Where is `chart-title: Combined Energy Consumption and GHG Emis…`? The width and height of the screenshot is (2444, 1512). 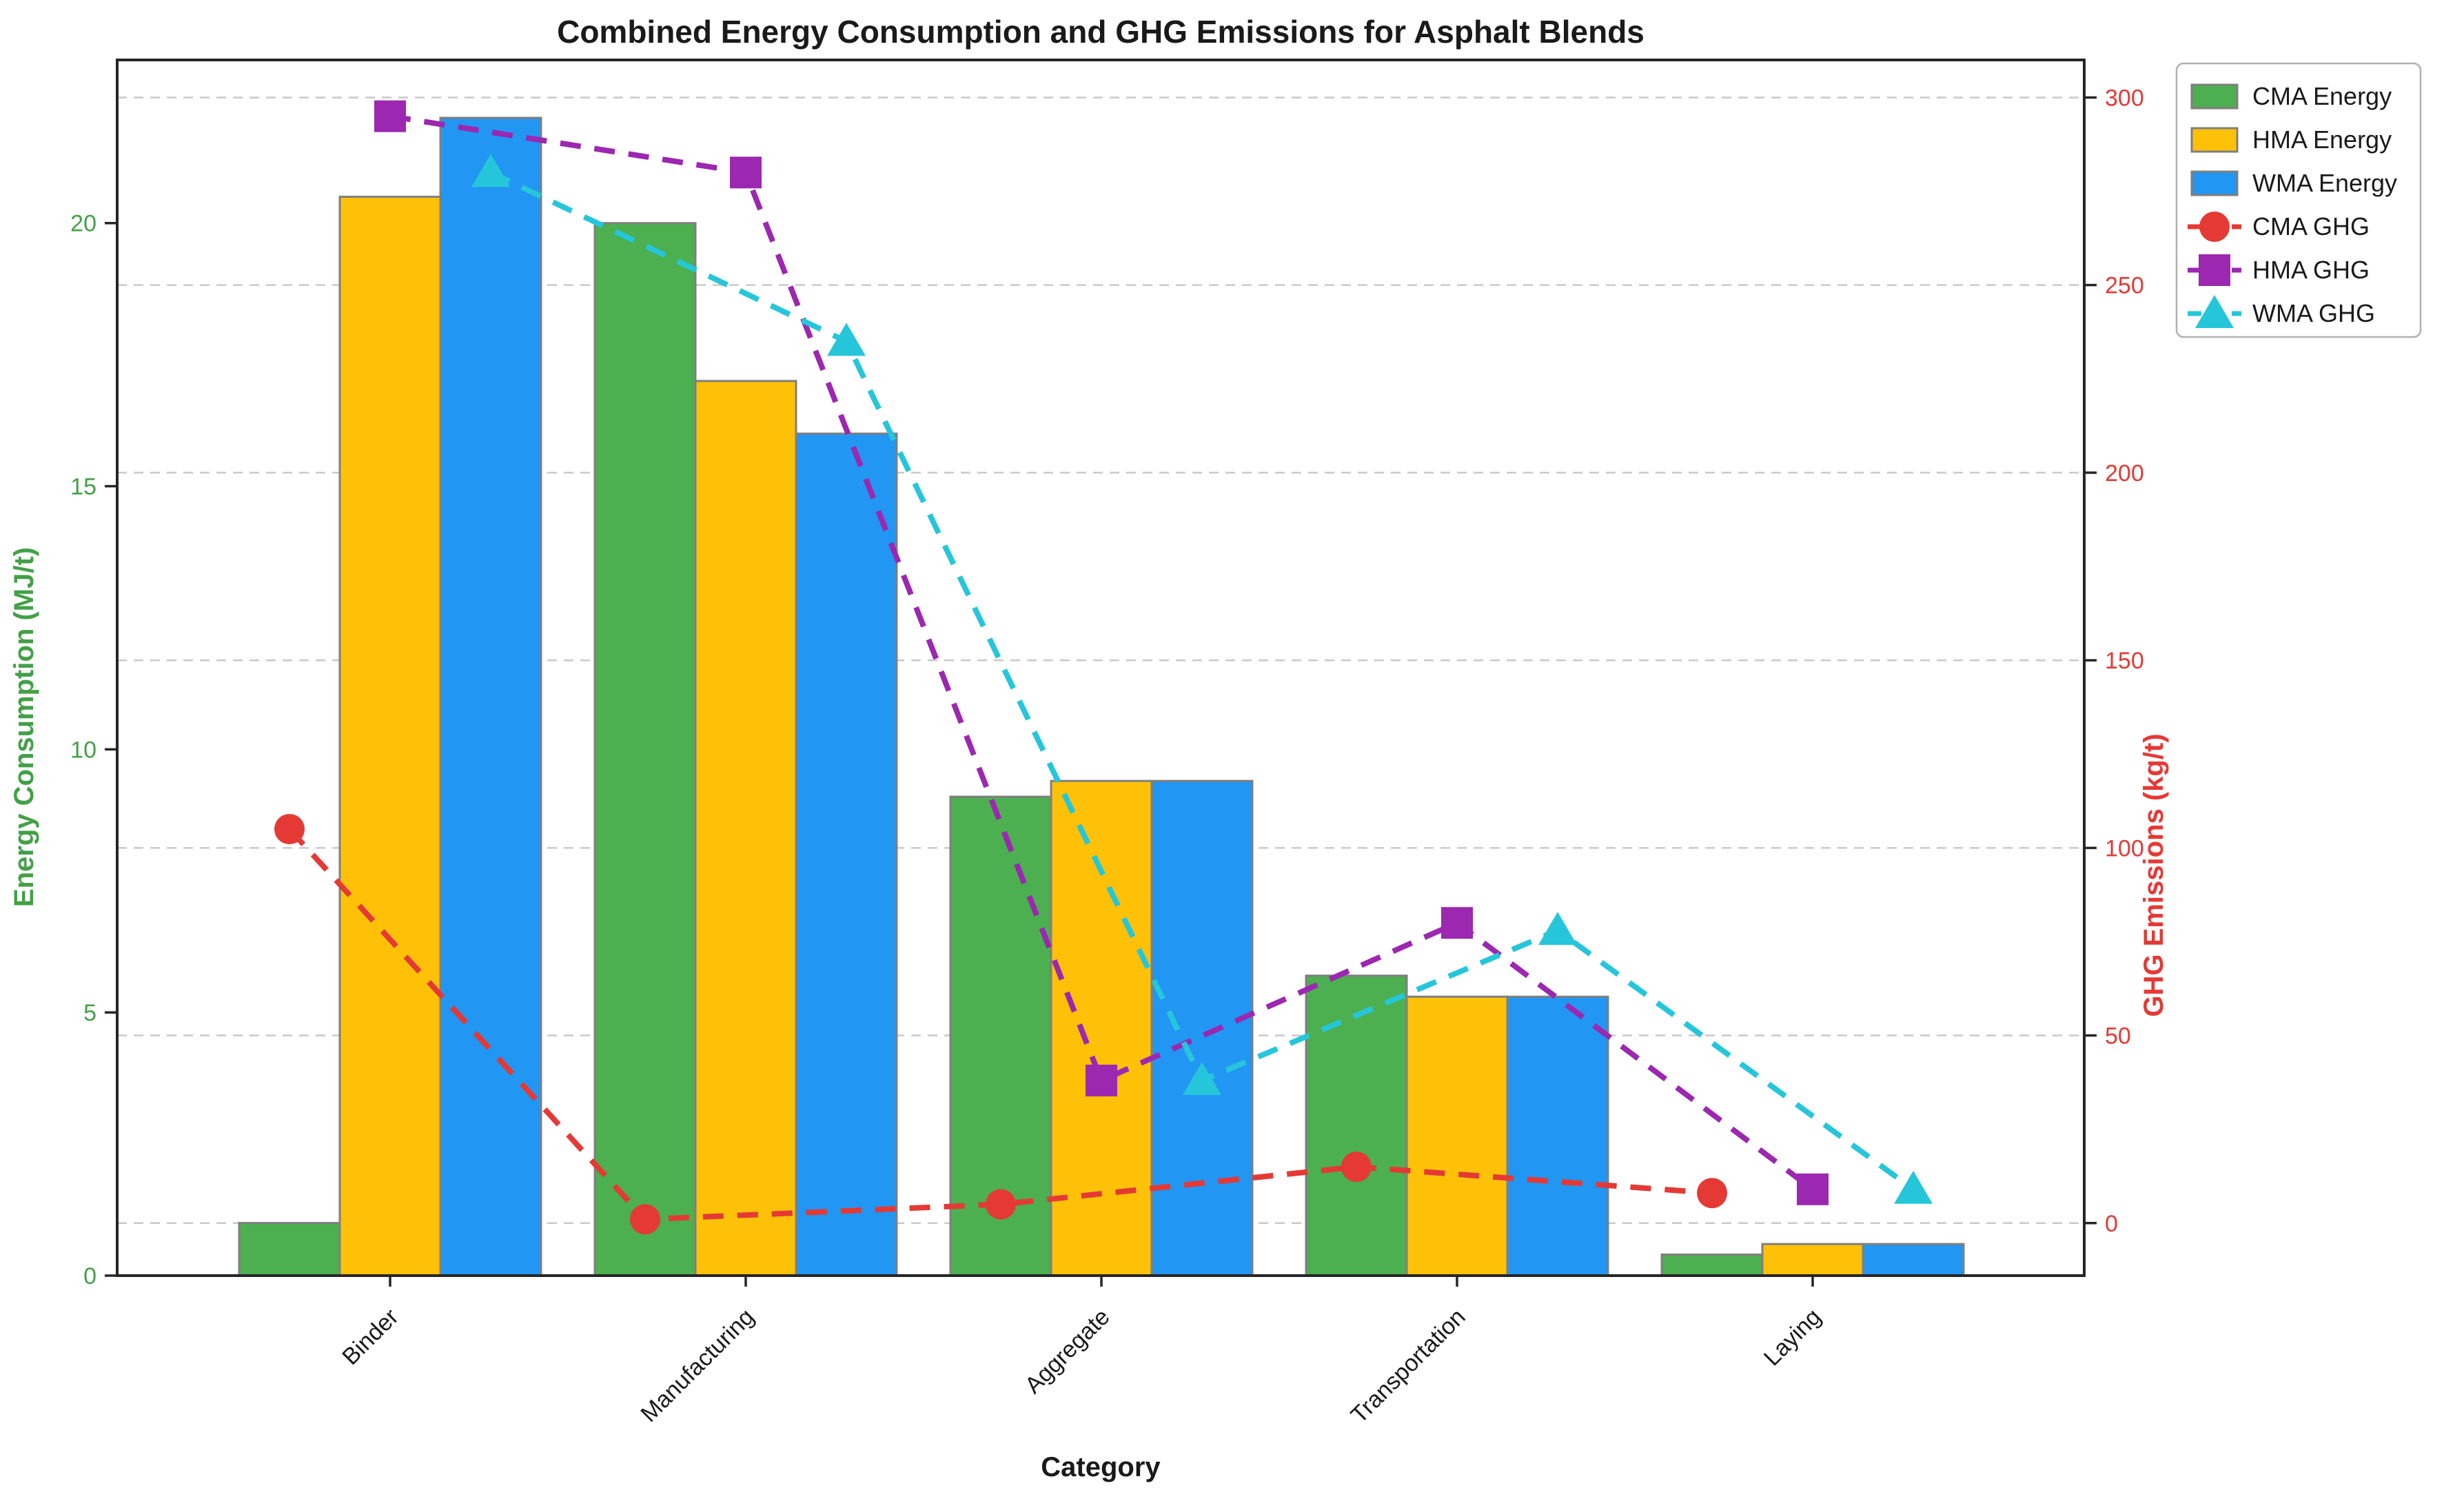
chart-title: Combined Energy Consumption and GHG Emis… is located at coordinates (1101, 32).